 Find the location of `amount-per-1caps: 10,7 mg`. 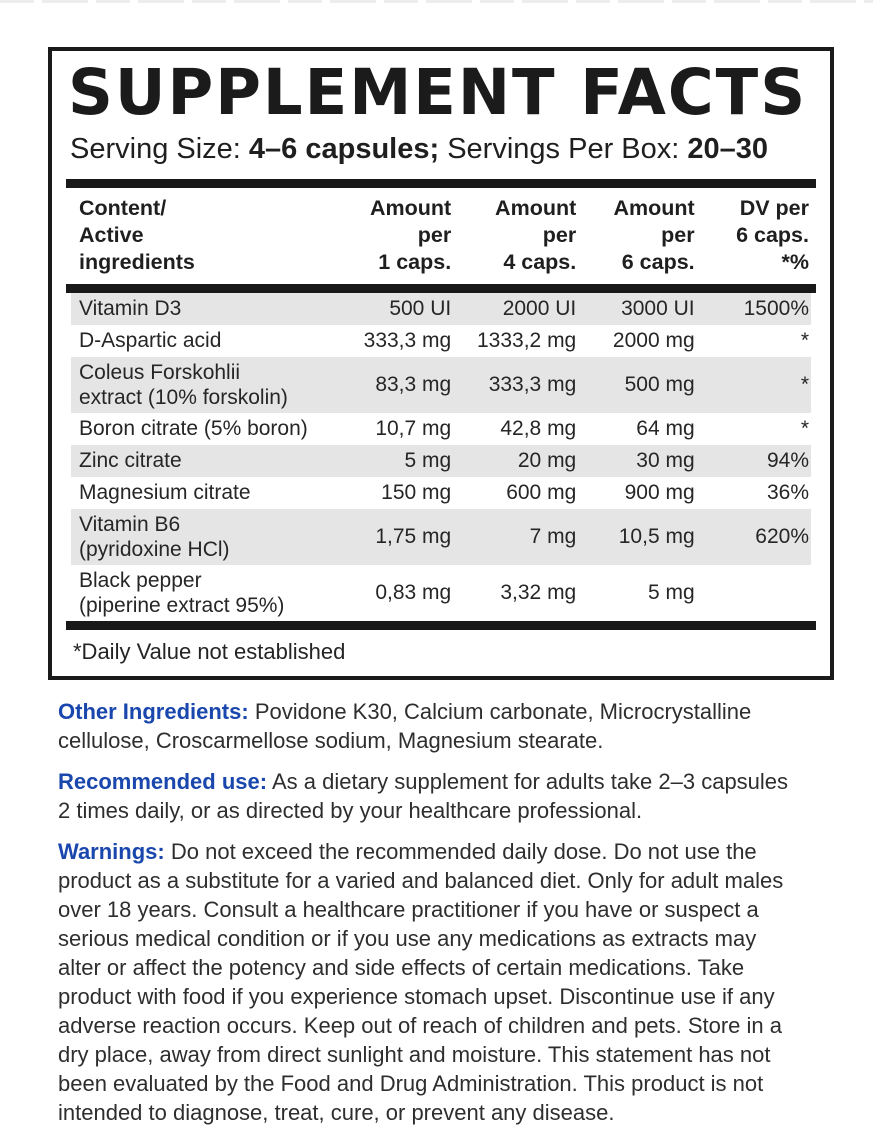

amount-per-1caps: 10,7 mg is located at coordinates (413, 429).